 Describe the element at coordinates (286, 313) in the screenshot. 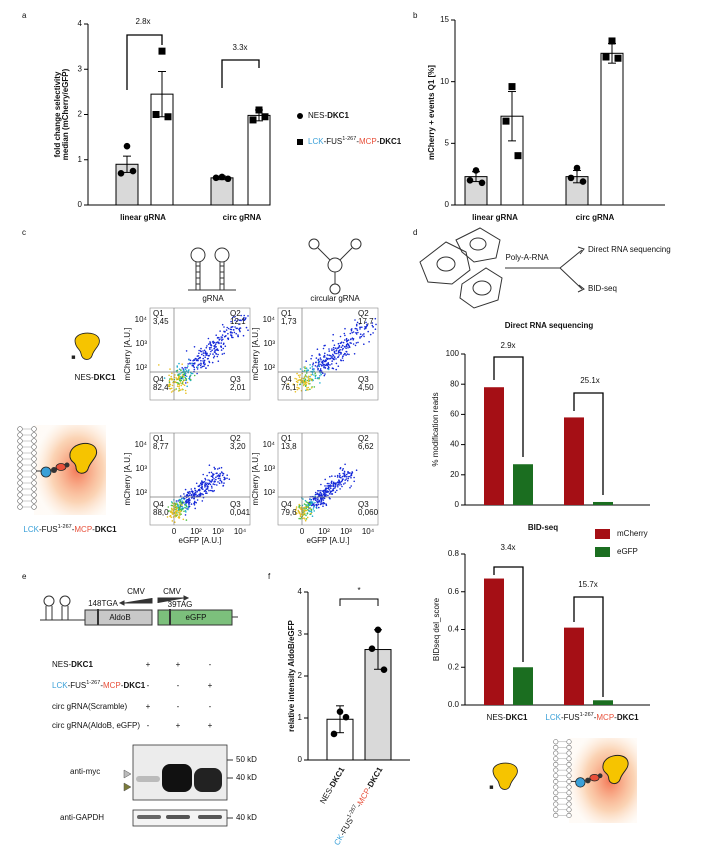

I see `quadrant-name: Q1` at that location.